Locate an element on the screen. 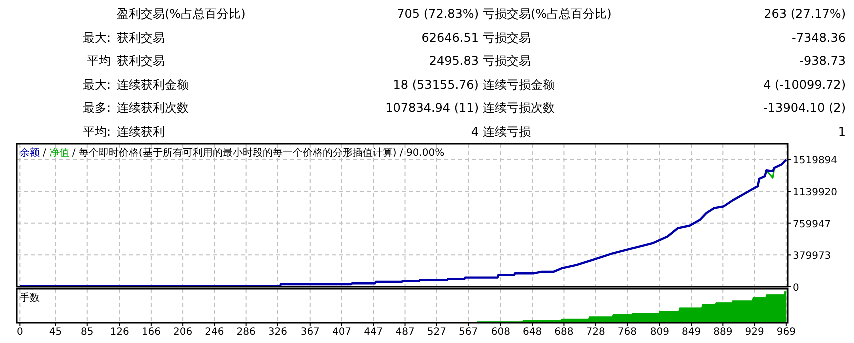 The height and width of the screenshot is (343, 854). text: 705 (72.83%) is located at coordinates (438, 14).